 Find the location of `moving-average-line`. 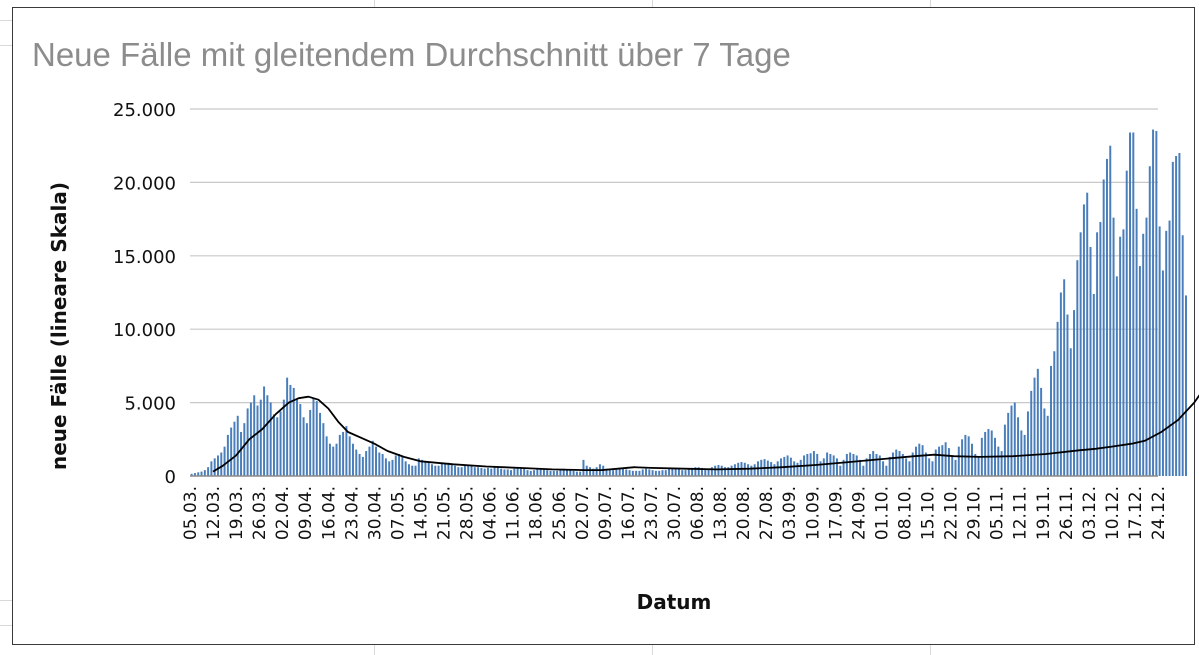

moving-average-line is located at coordinates (705, 433).